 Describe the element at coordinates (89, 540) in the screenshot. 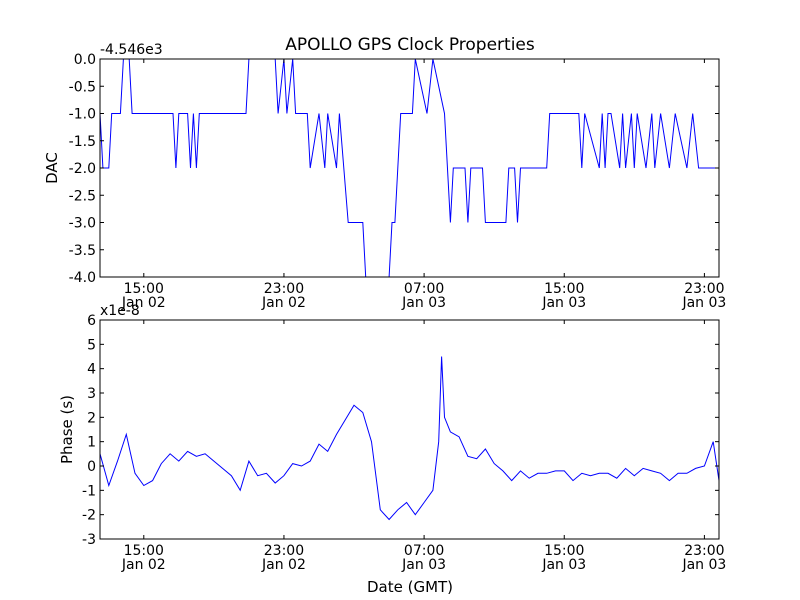

I see `y-tick-label: -3` at that location.